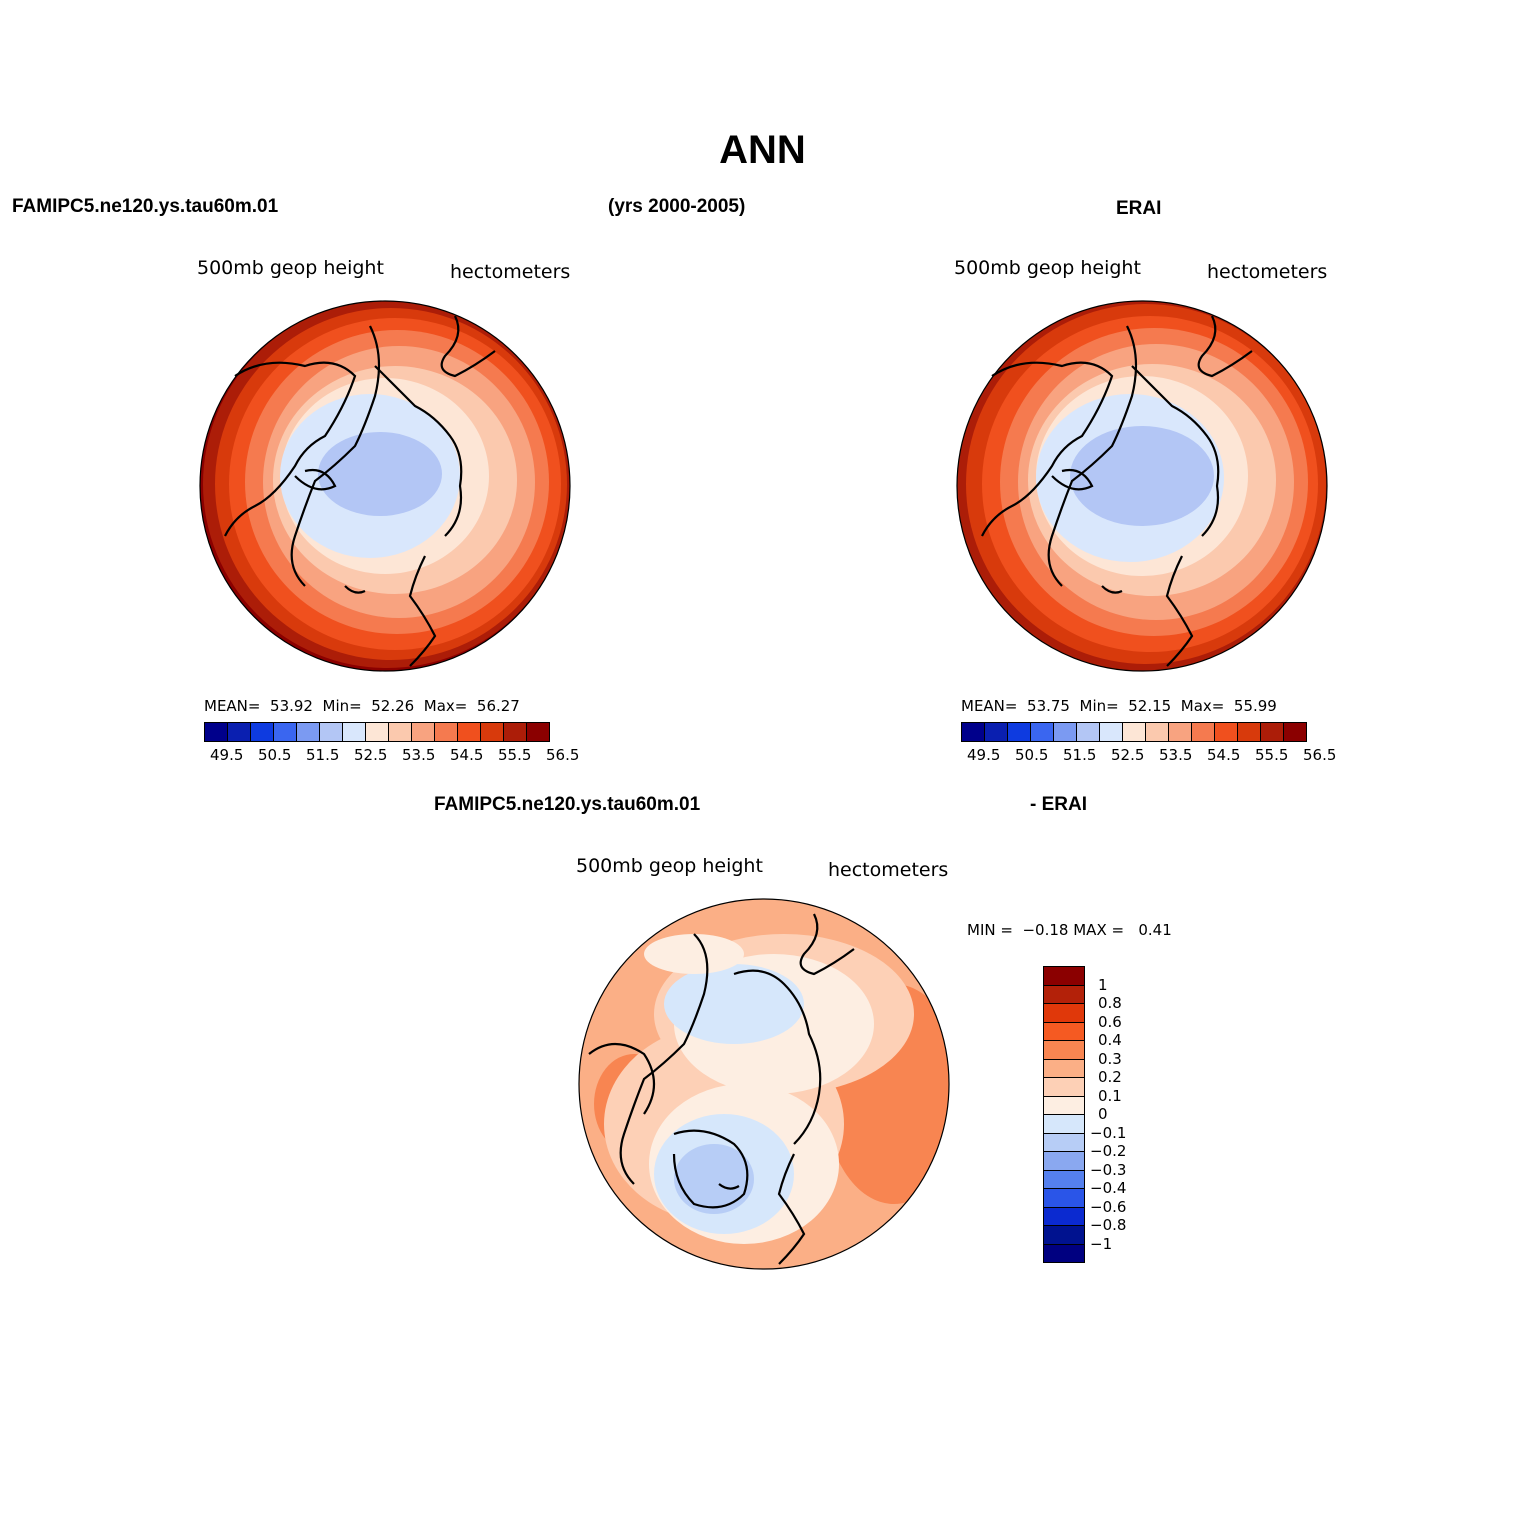 The height and width of the screenshot is (1525, 1525). I want to click on diff-colorbar-tick-label: 0.6, so click(1110, 1021).